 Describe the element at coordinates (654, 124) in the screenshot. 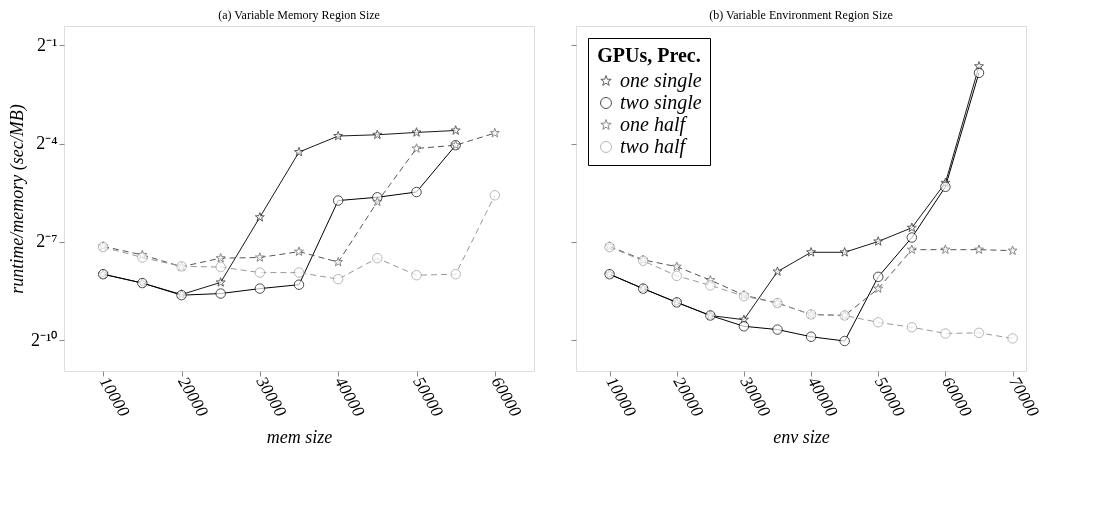

I see `legend-label: one half` at that location.